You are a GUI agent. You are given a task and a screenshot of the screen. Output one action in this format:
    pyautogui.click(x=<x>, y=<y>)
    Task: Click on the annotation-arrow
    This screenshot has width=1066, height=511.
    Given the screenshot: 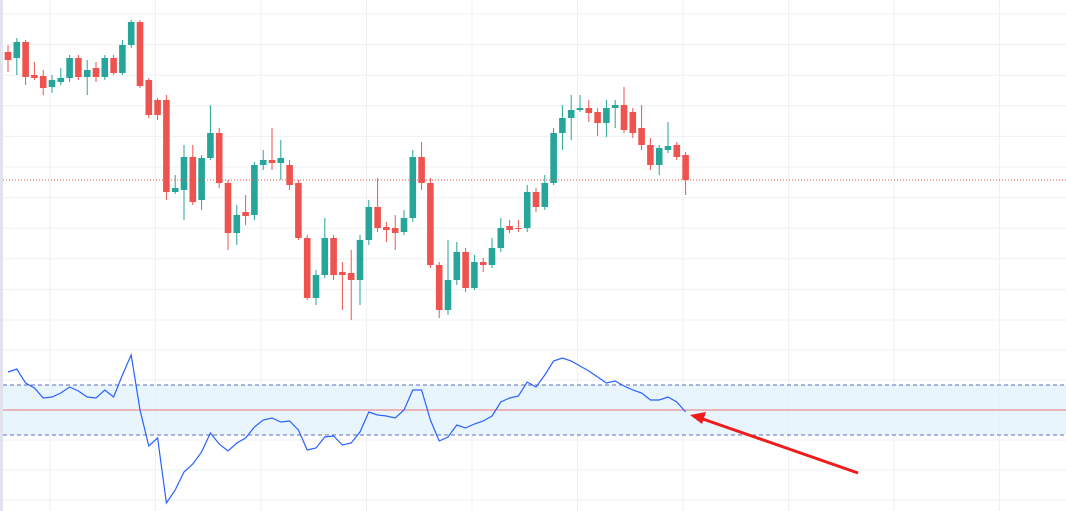 What is the action you would take?
    pyautogui.click(x=774, y=443)
    